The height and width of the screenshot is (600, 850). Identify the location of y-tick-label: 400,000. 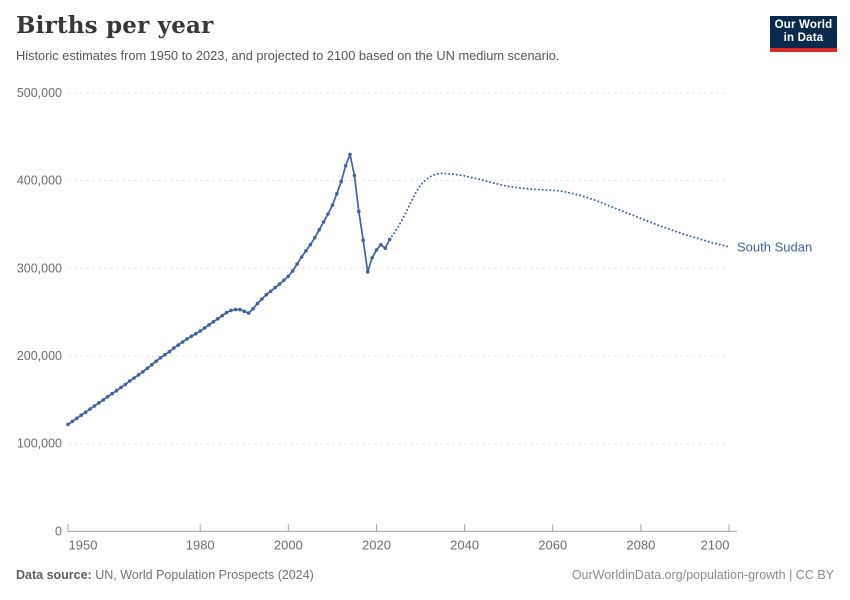
(39, 181).